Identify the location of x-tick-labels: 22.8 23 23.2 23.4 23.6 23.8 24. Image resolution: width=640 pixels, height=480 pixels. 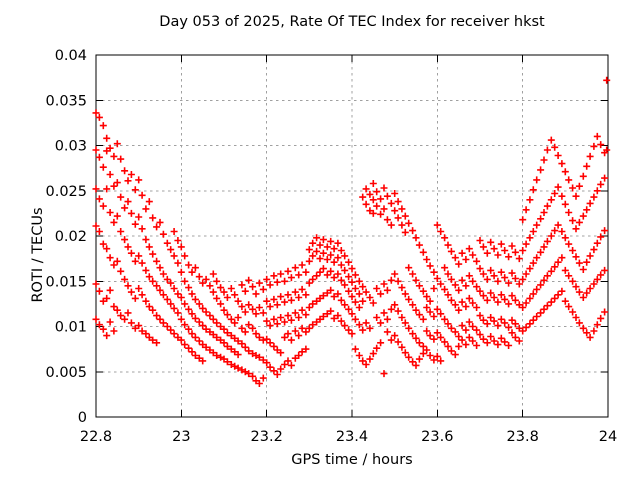
(348, 437).